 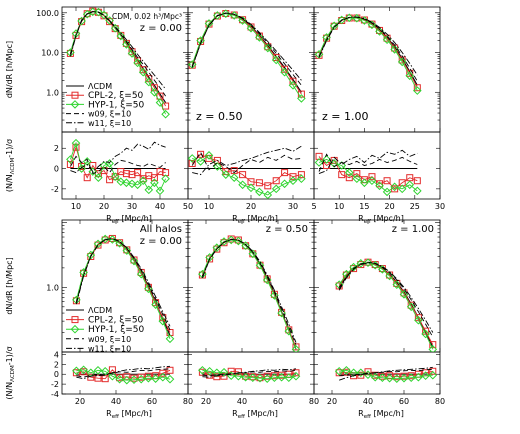 I want to click on legend-label: CPL-2, ξ=50, so click(x=116, y=96).